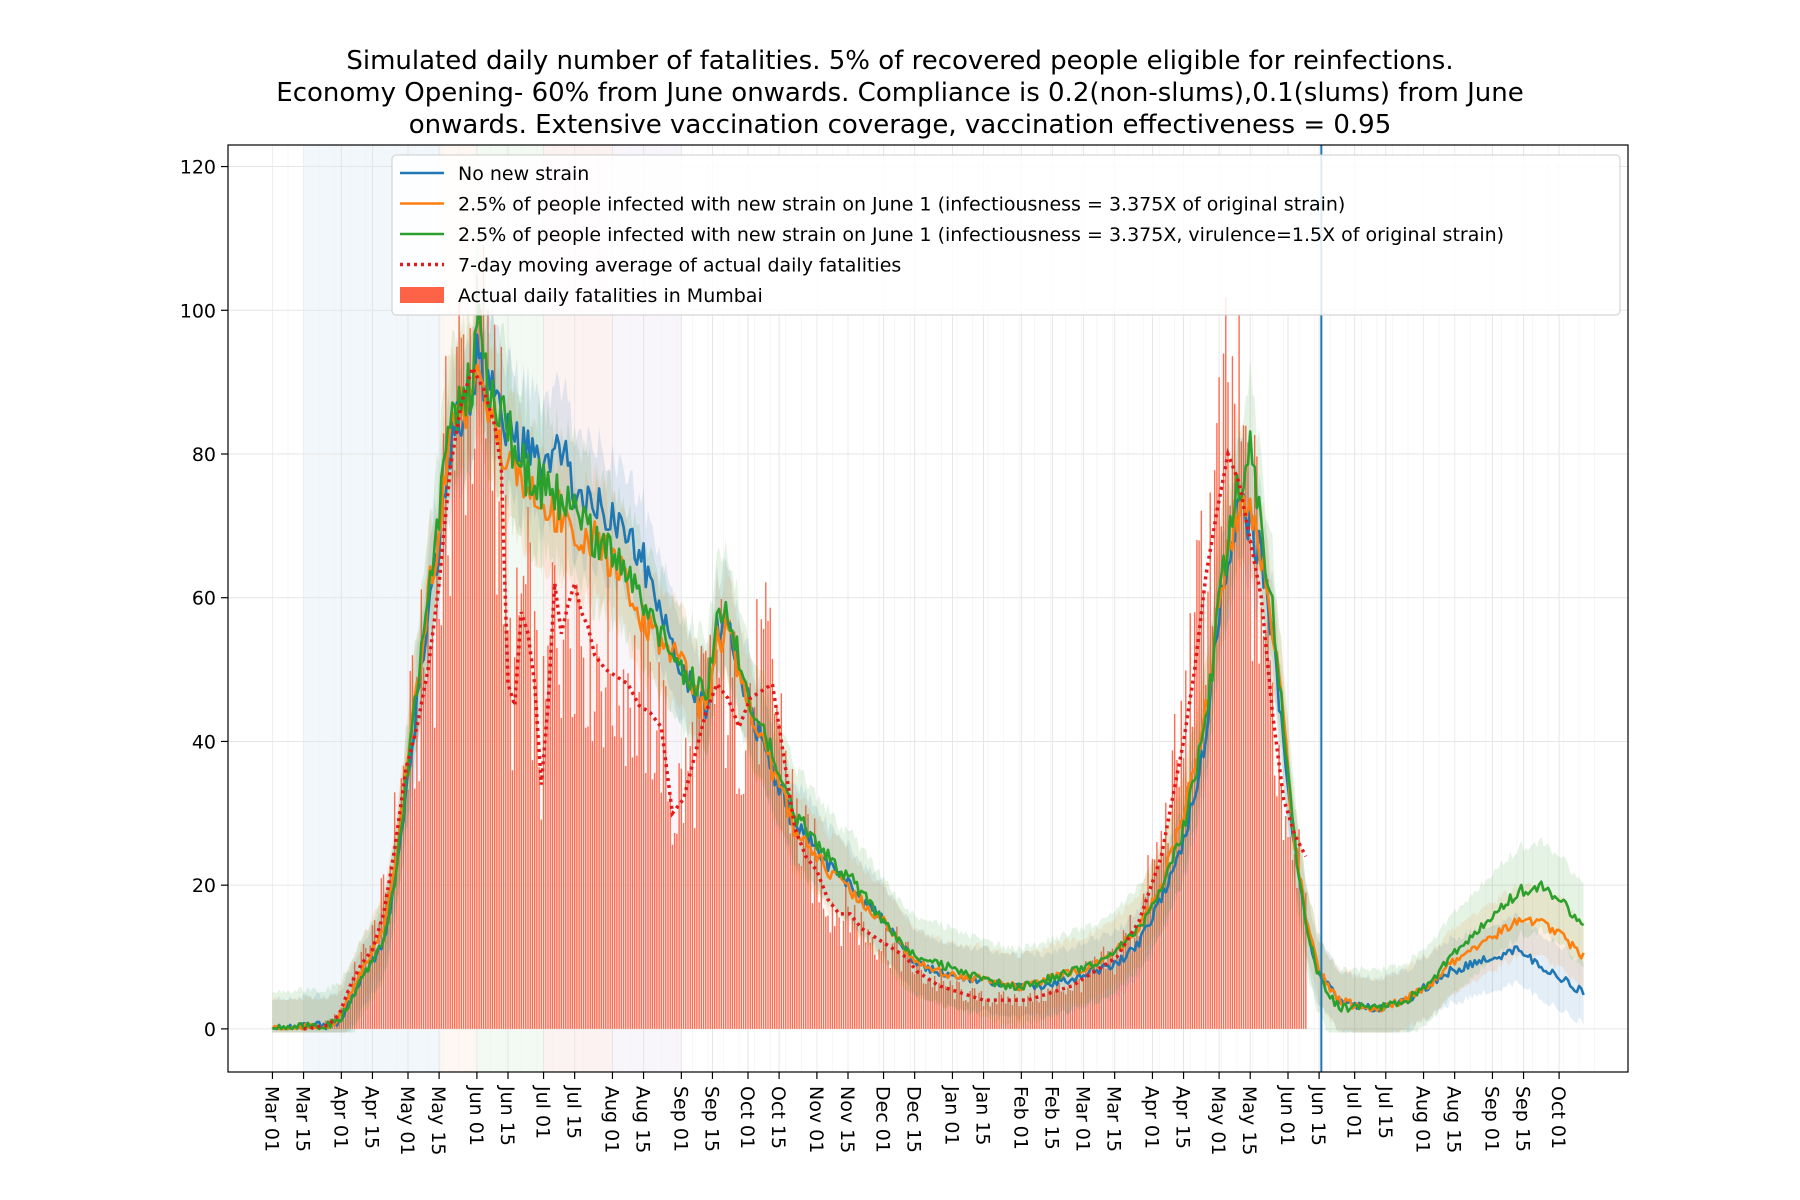 The image size is (1800, 1200). I want to click on y-tick-label: 0, so click(210, 1030).